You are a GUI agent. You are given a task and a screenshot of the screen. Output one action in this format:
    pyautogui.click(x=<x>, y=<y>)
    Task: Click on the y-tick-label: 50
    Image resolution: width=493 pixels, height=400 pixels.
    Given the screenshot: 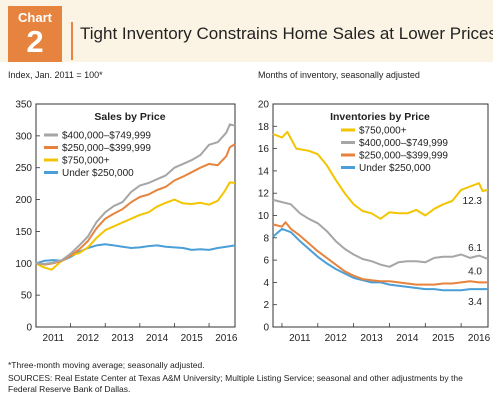 What is the action you would take?
    pyautogui.click(x=27, y=296)
    